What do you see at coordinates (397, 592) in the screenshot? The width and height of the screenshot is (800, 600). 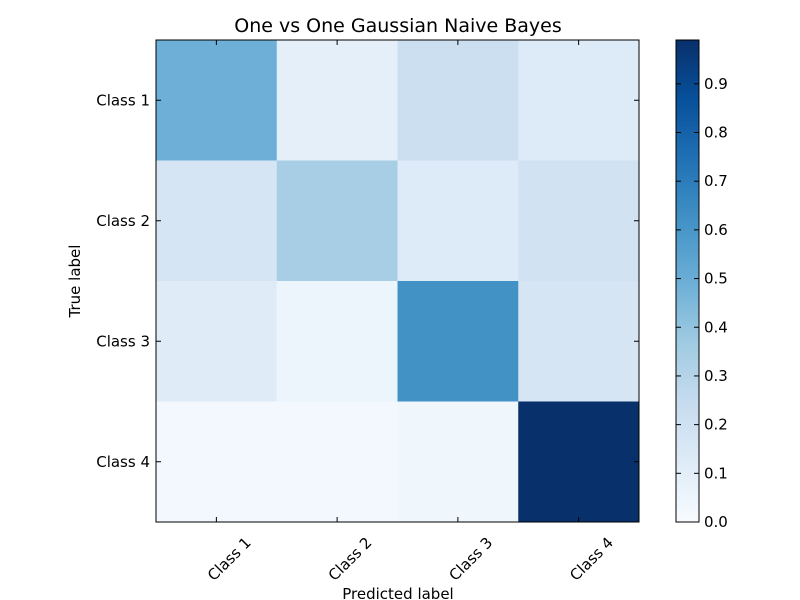 I see `x-axis-label: Predicted label` at bounding box center [397, 592].